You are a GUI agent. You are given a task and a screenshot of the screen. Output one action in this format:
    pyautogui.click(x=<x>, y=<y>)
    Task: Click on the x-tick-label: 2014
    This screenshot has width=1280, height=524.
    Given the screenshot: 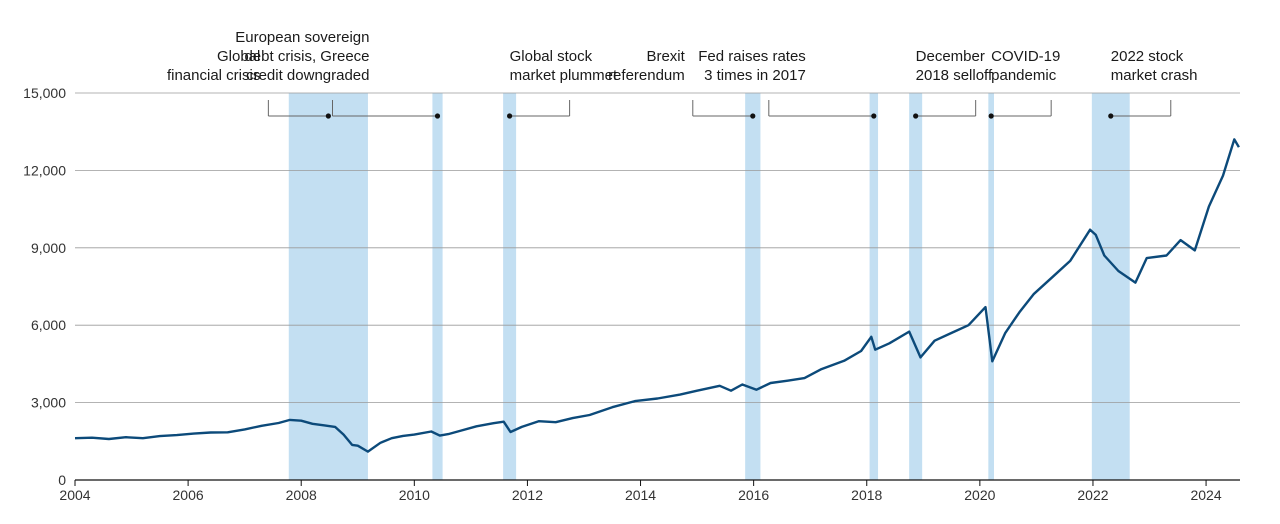 What is the action you would take?
    pyautogui.click(x=640, y=495)
    